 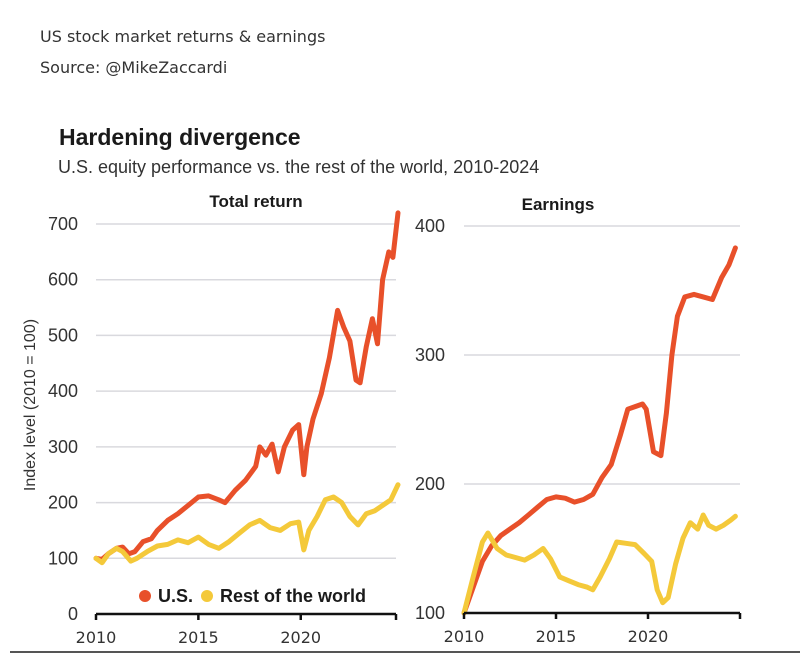 I want to click on y-tick-total-return-100: 100, so click(x=63, y=558).